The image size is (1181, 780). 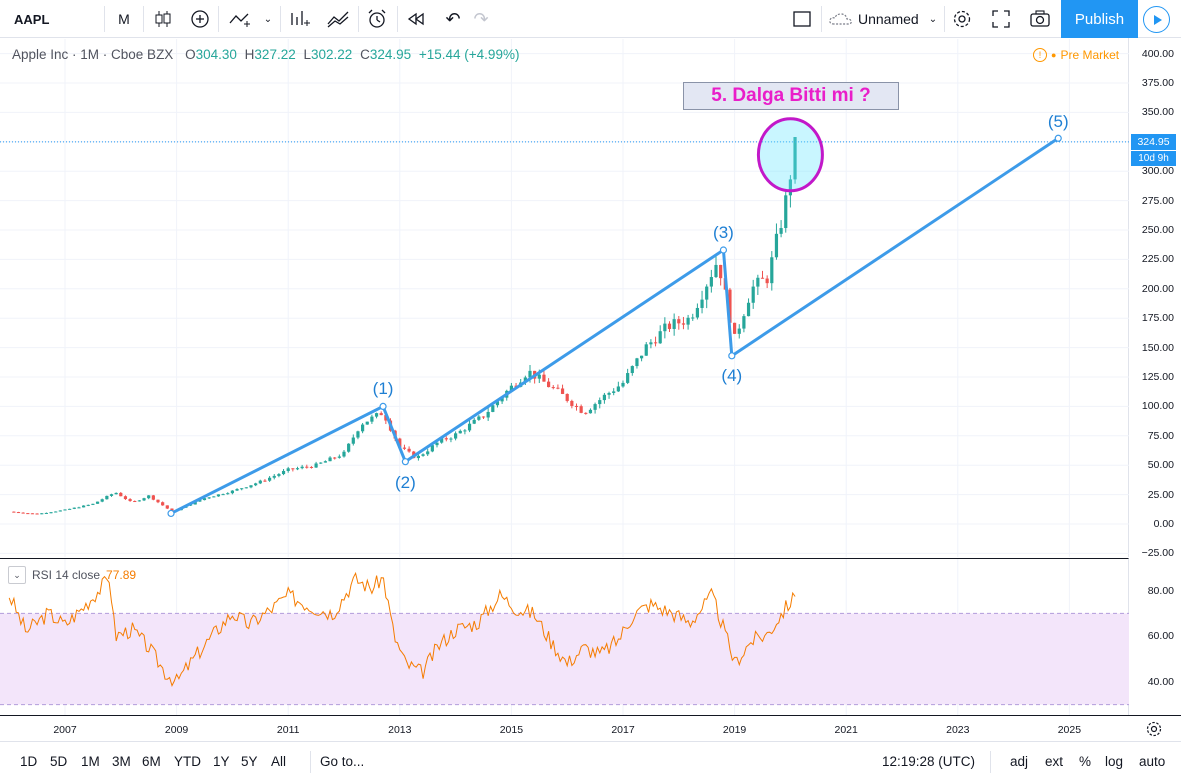 I want to click on annotation-box: 5. Dalga Bitti mi ?, so click(x=791, y=96).